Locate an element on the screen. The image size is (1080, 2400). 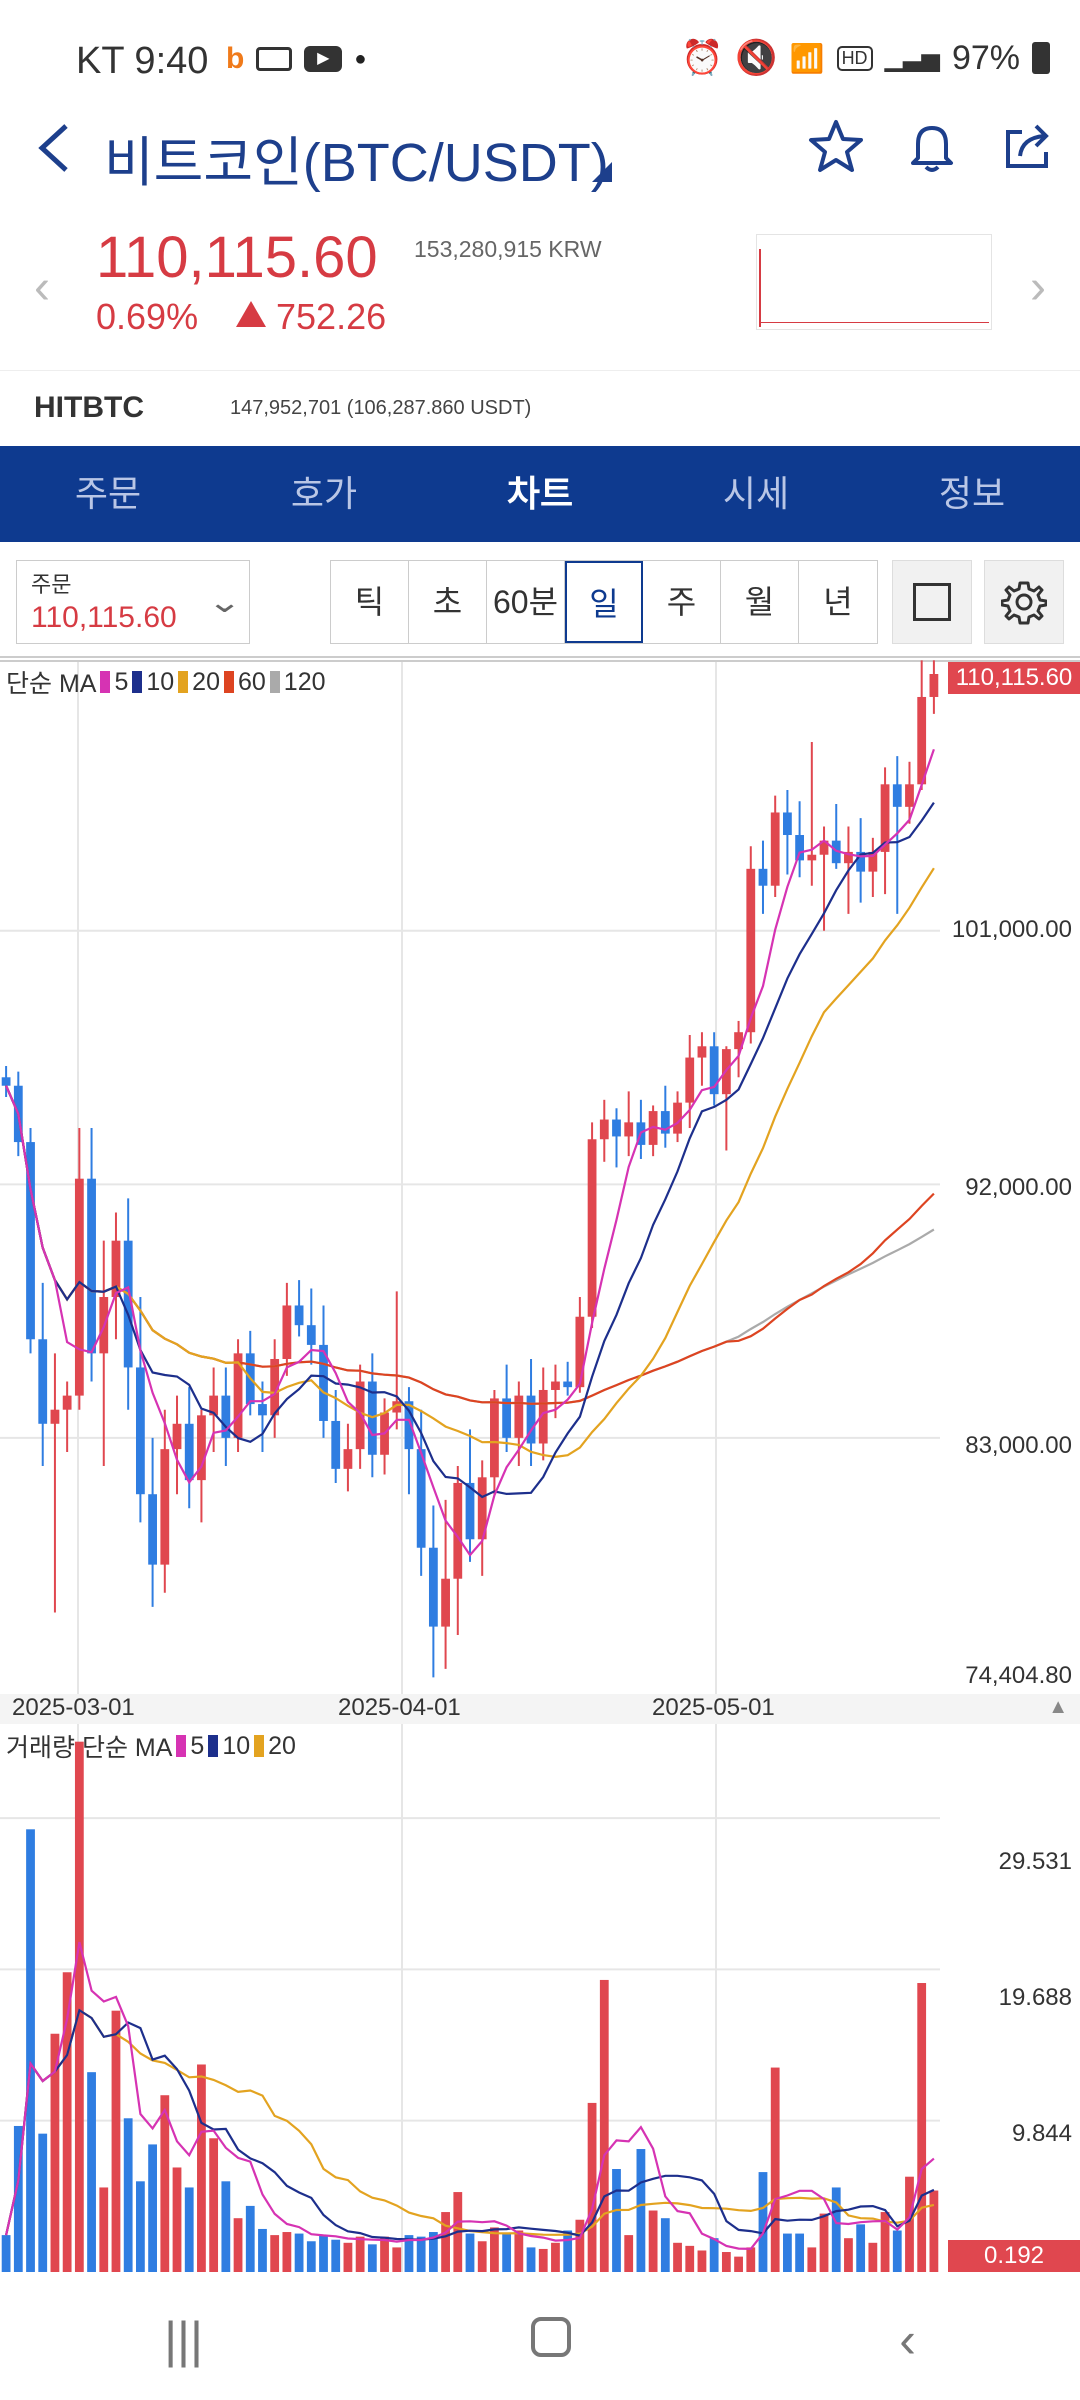
exchange-row: HITBTC 147,952,701 (106,287.860 USDT) is located at coordinates (540, 408).